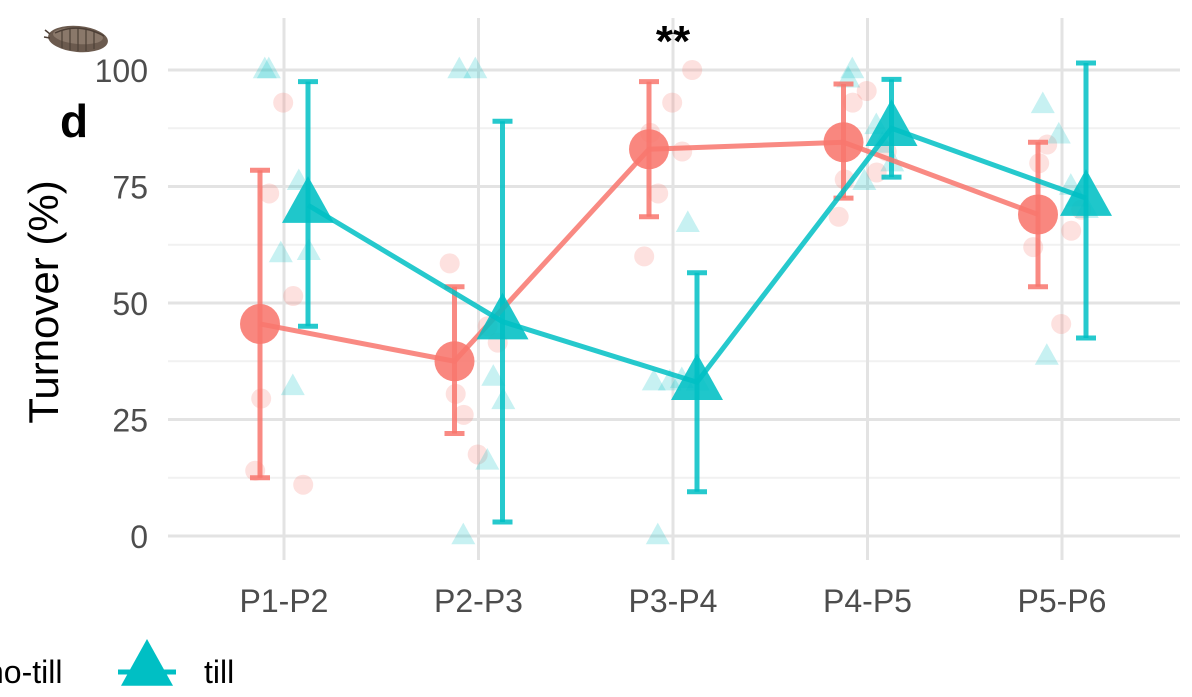 This screenshot has height=697, width=1192. I want to click on y-tick-label: 25, so click(130, 421).